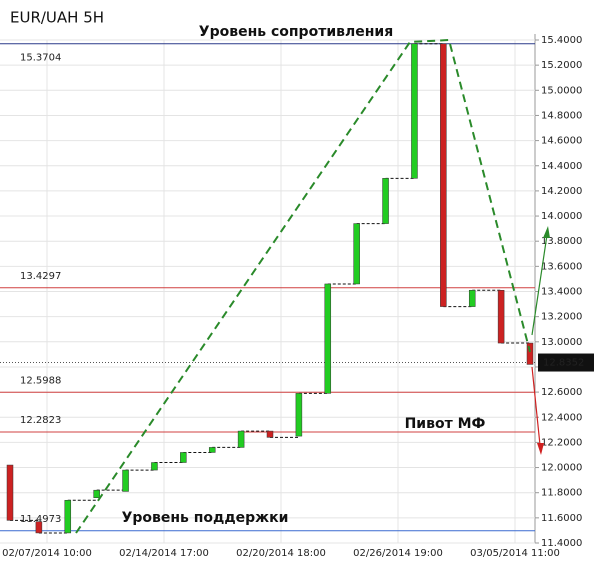  What do you see at coordinates (561, 40) in the screenshot?
I see `y-tick-label: 15.4000` at bounding box center [561, 40].